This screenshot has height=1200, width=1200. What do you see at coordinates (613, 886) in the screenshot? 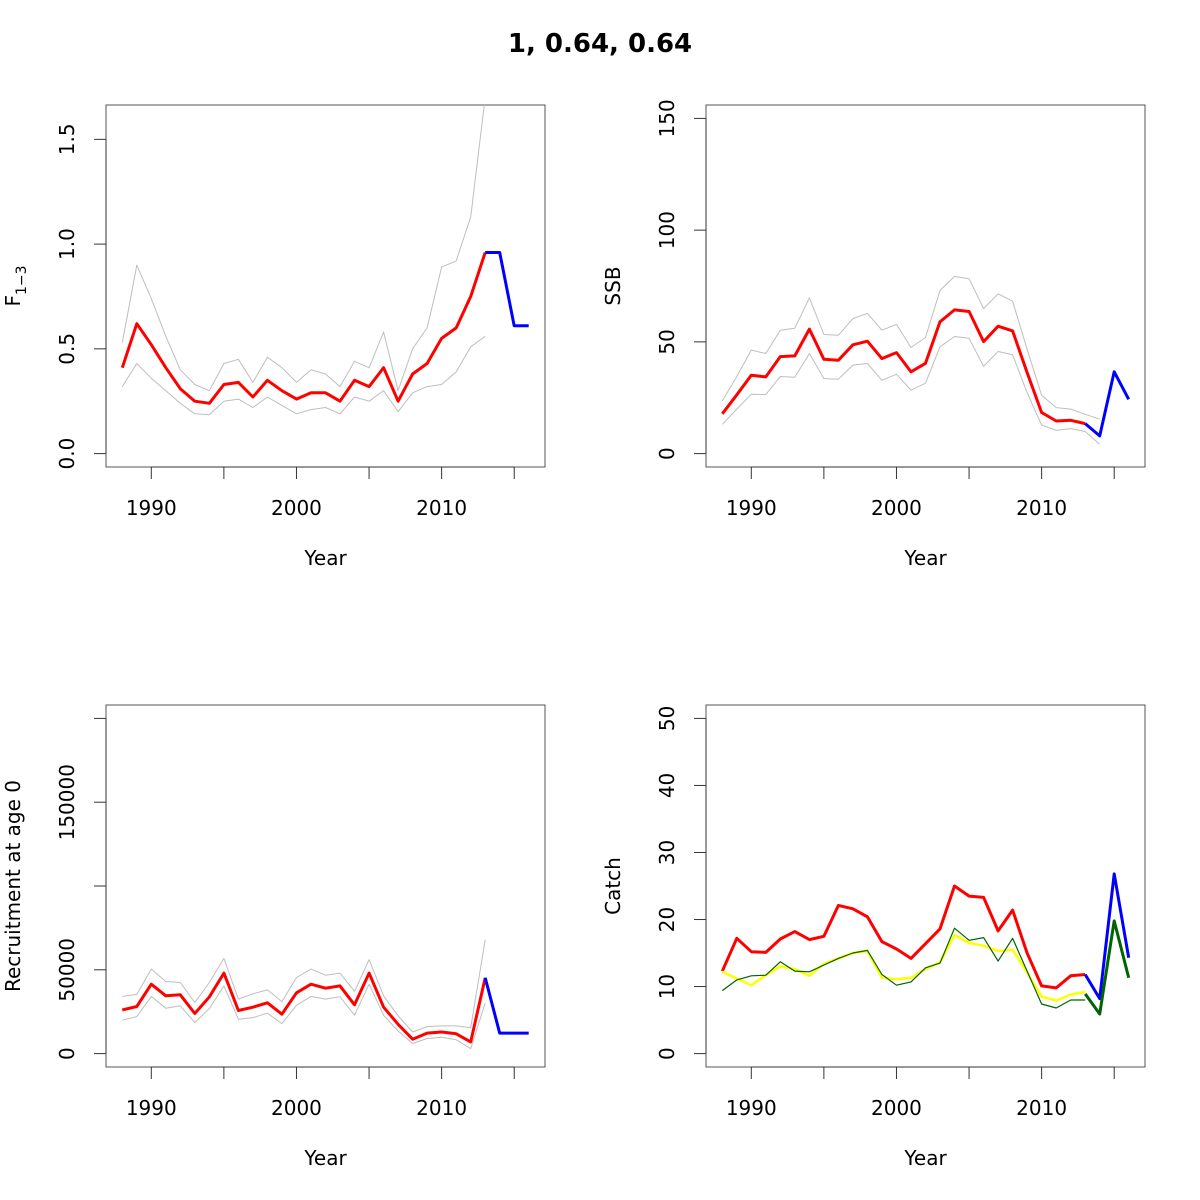
I see `y-axis-title: Catch` at bounding box center [613, 886].